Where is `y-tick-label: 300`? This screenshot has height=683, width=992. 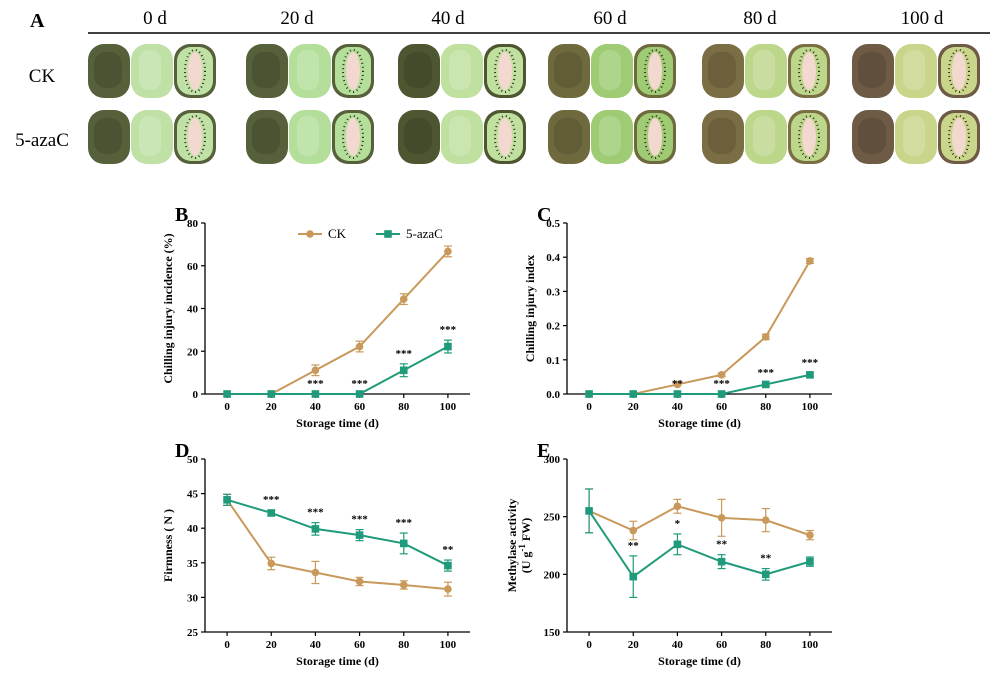
y-tick-label: 300 is located at coordinates (552, 460).